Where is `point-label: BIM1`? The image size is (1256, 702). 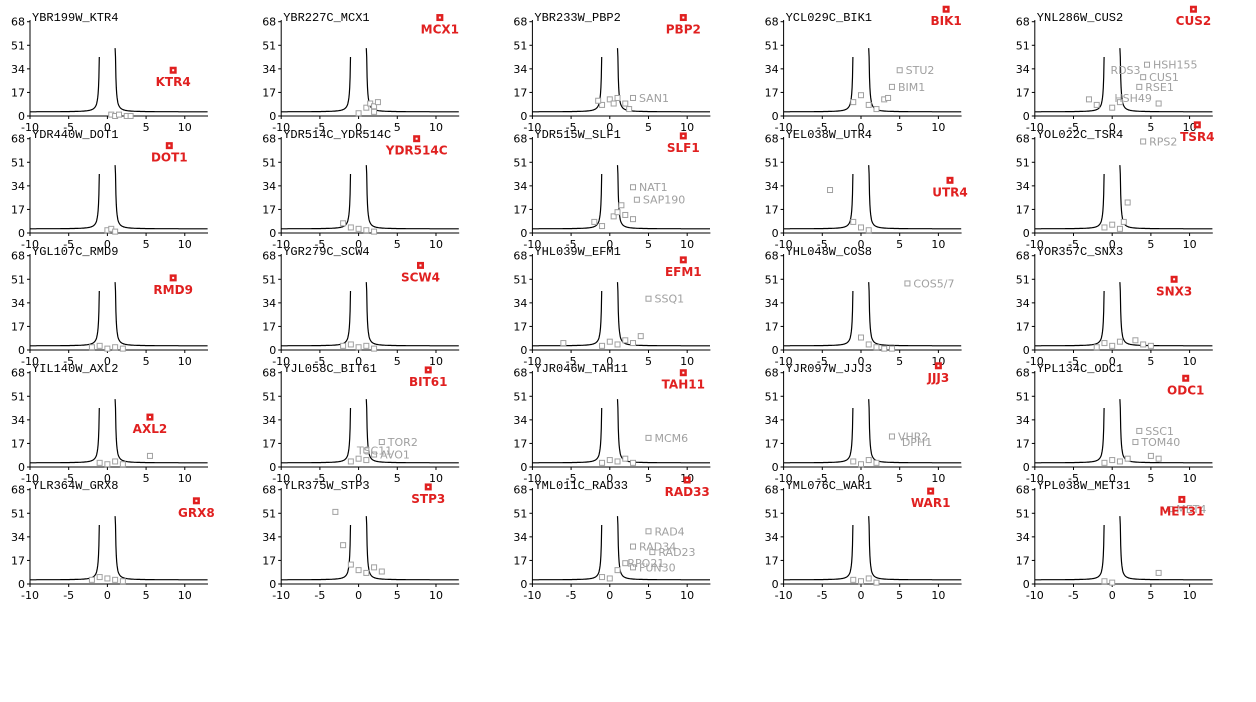 point-label: BIM1 is located at coordinates (911, 87).